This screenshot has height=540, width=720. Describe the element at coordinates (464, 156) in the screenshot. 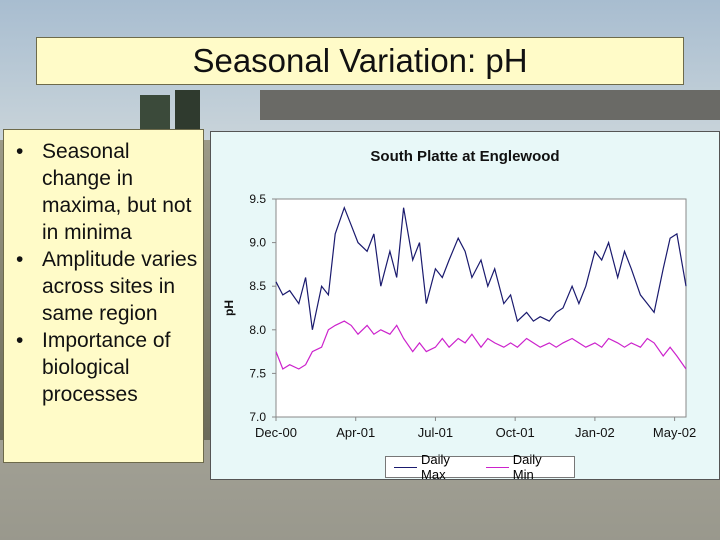

I see `chart-title: South Platte at Englewood` at that location.